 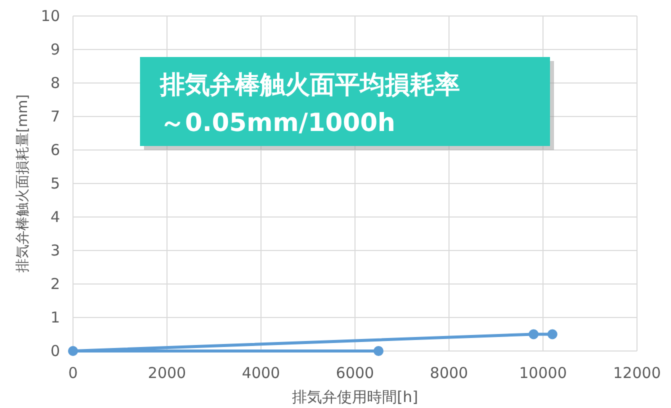 What do you see at coordinates (637, 373) in the screenshot?
I see `x-tick-label: 12000` at bounding box center [637, 373].